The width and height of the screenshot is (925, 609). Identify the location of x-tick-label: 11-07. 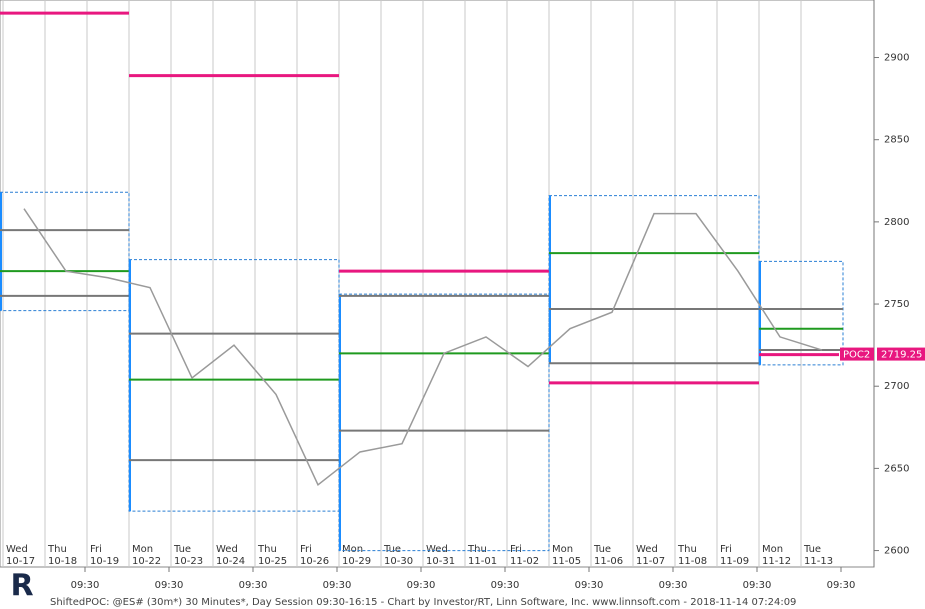
(650, 561).